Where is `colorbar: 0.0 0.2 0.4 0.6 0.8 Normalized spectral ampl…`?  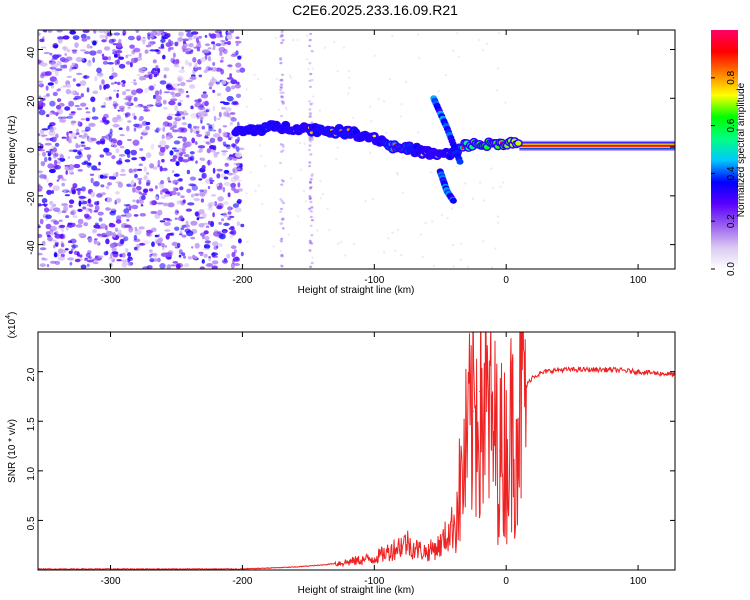 colorbar: 0.0 0.2 0.4 0.6 0.8 Normalized spectral ampl… is located at coordinates (729, 153).